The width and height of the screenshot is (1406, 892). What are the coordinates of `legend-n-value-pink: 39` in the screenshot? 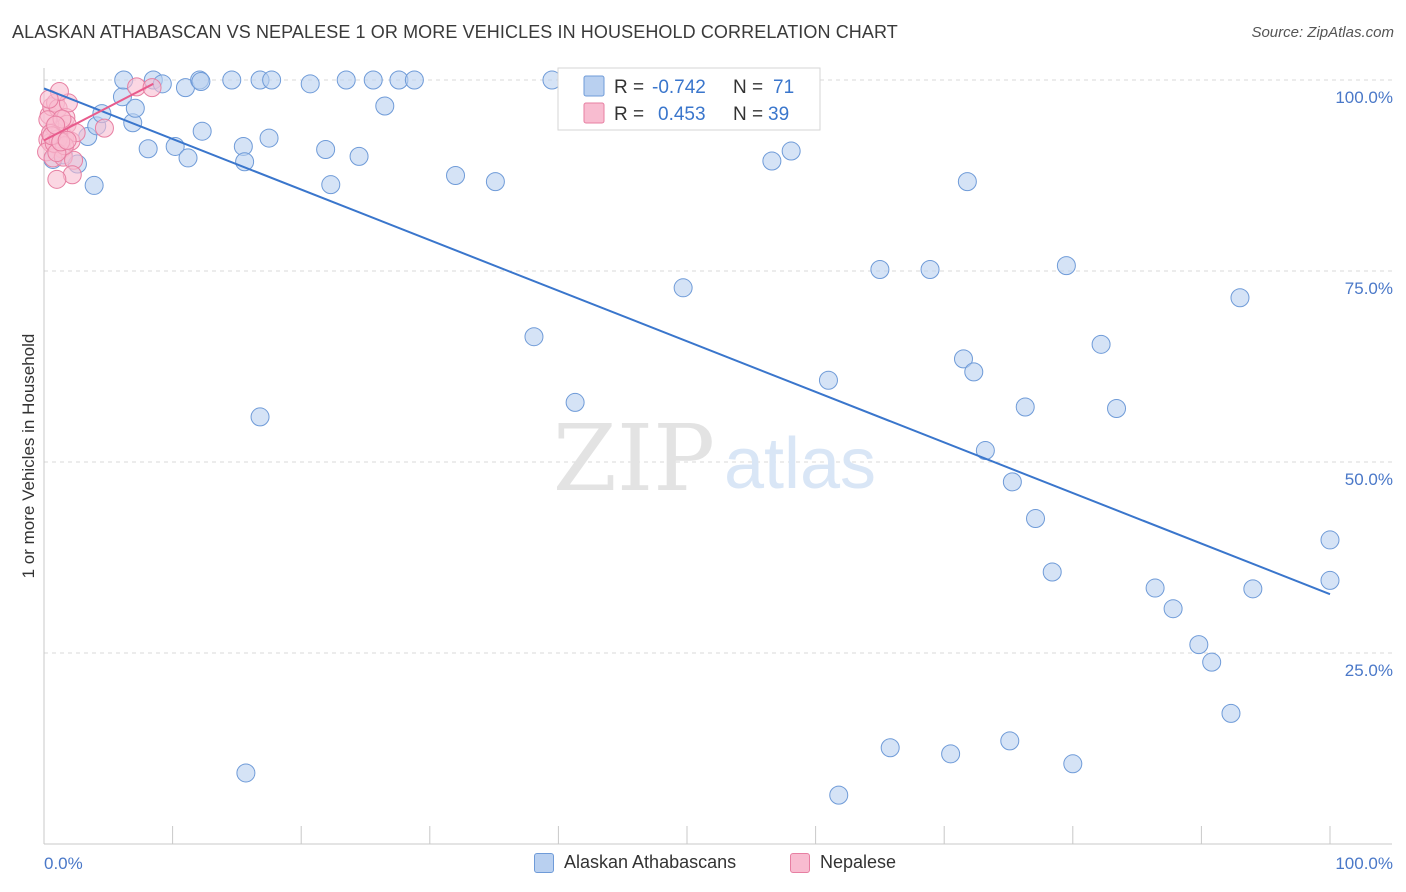 It's located at (778, 114).